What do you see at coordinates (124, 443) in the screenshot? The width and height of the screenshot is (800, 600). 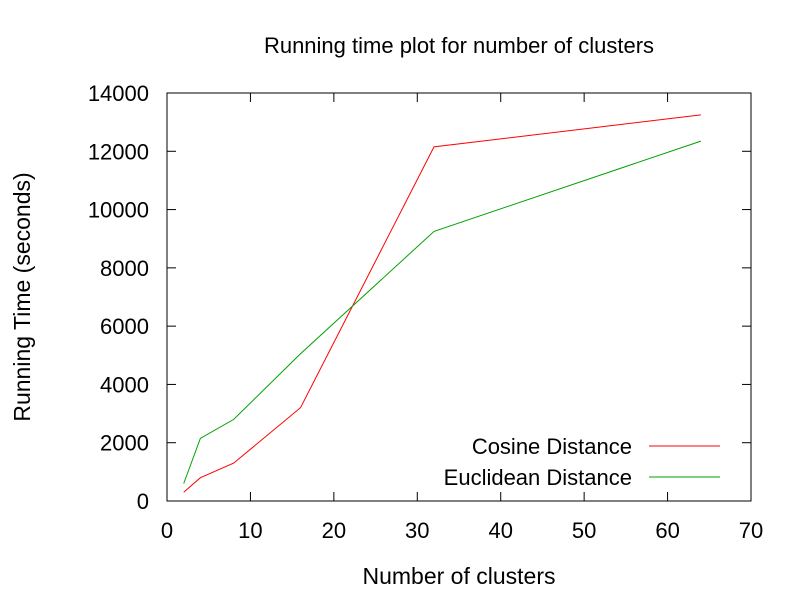 I see `y-tick-label: 2000` at bounding box center [124, 443].